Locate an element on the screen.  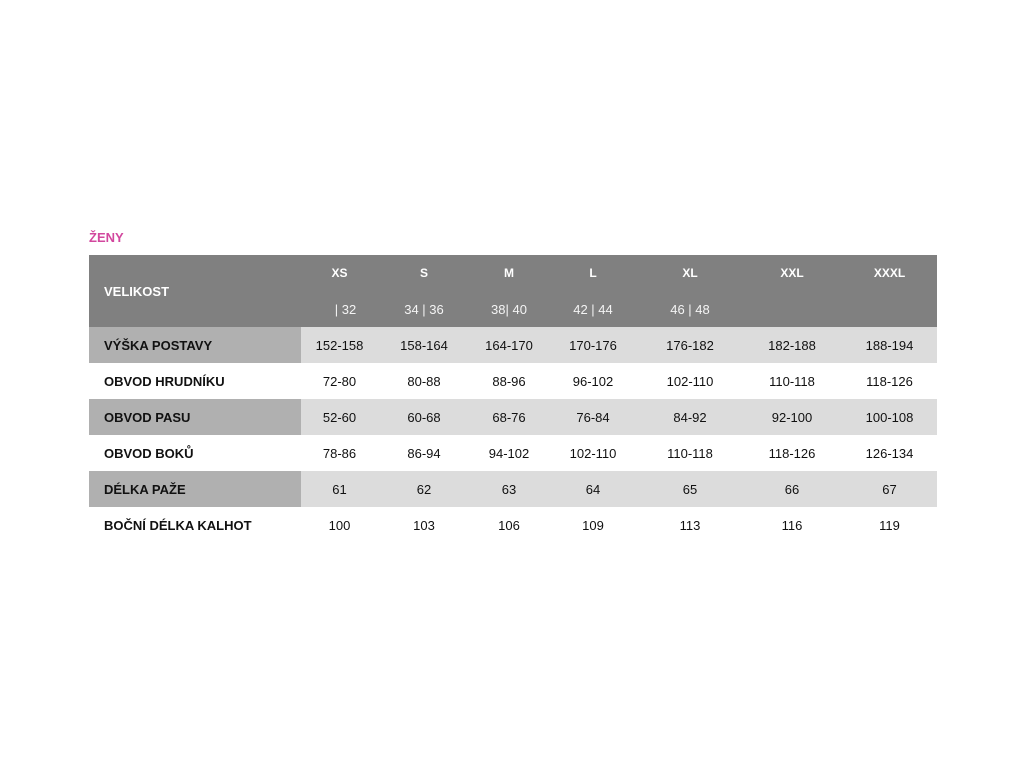
table-cell: 80-88 is located at coordinates (424, 381).